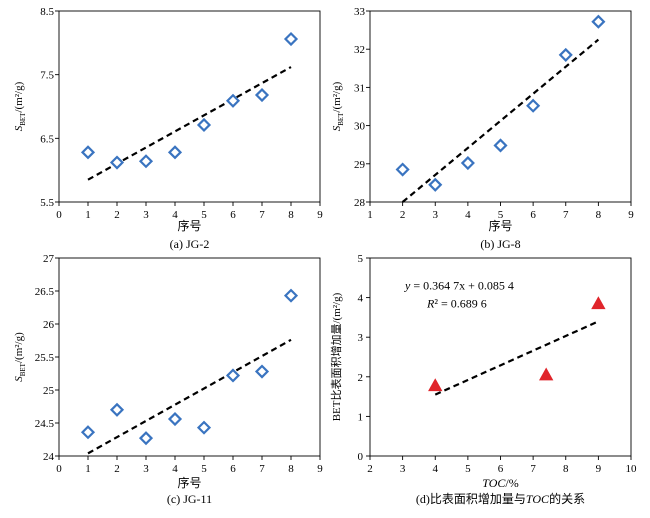 The height and width of the screenshot is (518, 650). Describe the element at coordinates (361, 338) in the screenshot. I see `y-tick-label: 3` at that location.